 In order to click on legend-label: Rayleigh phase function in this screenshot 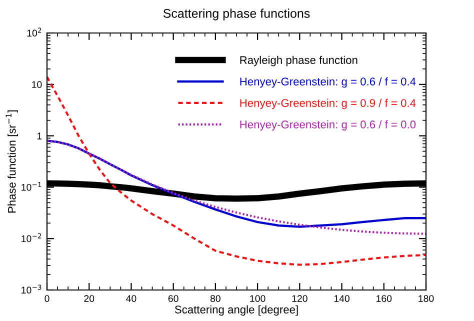, I will do `click(299, 61)`.